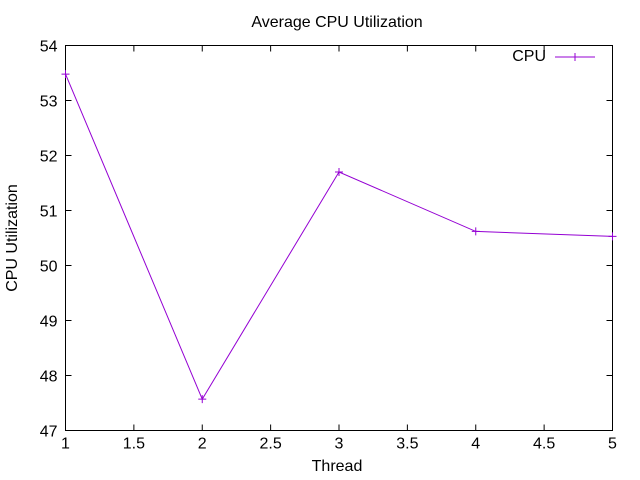  What do you see at coordinates (49, 377) in the screenshot?
I see `y-tick-label: 48` at bounding box center [49, 377].